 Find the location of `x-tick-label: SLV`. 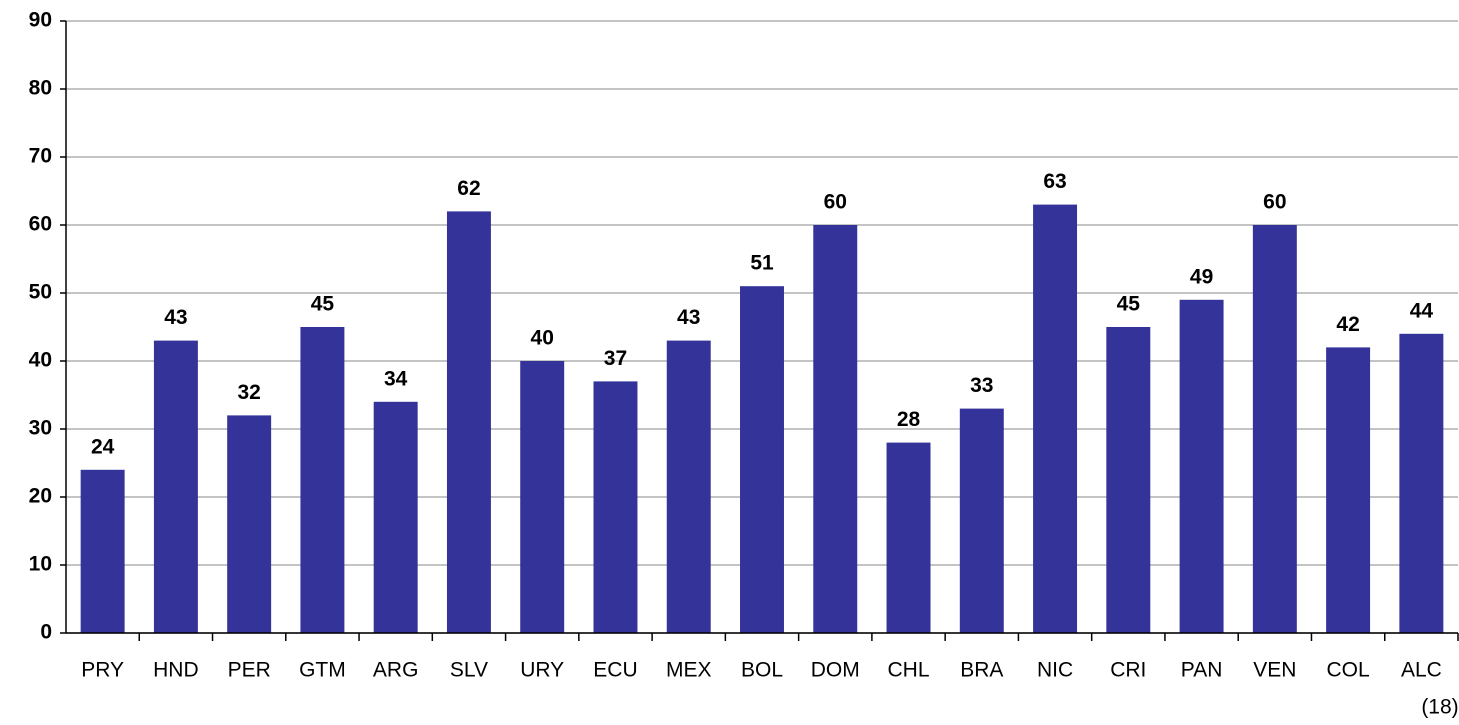

x-tick-label: SLV is located at coordinates (469, 670).